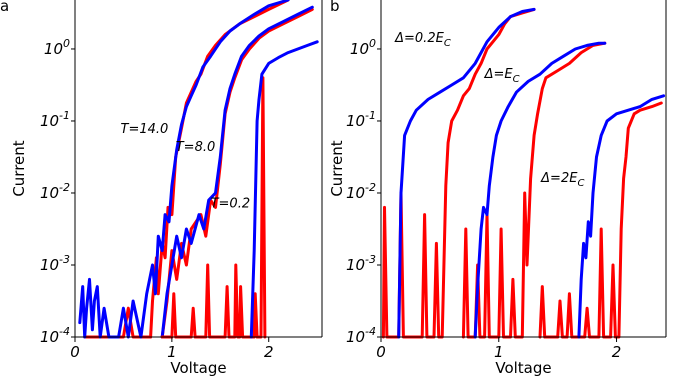 This screenshot has height=382, width=695. Describe the element at coordinates (231, 203) in the screenshot. I see `curve-annotation: T=0.2` at that location.